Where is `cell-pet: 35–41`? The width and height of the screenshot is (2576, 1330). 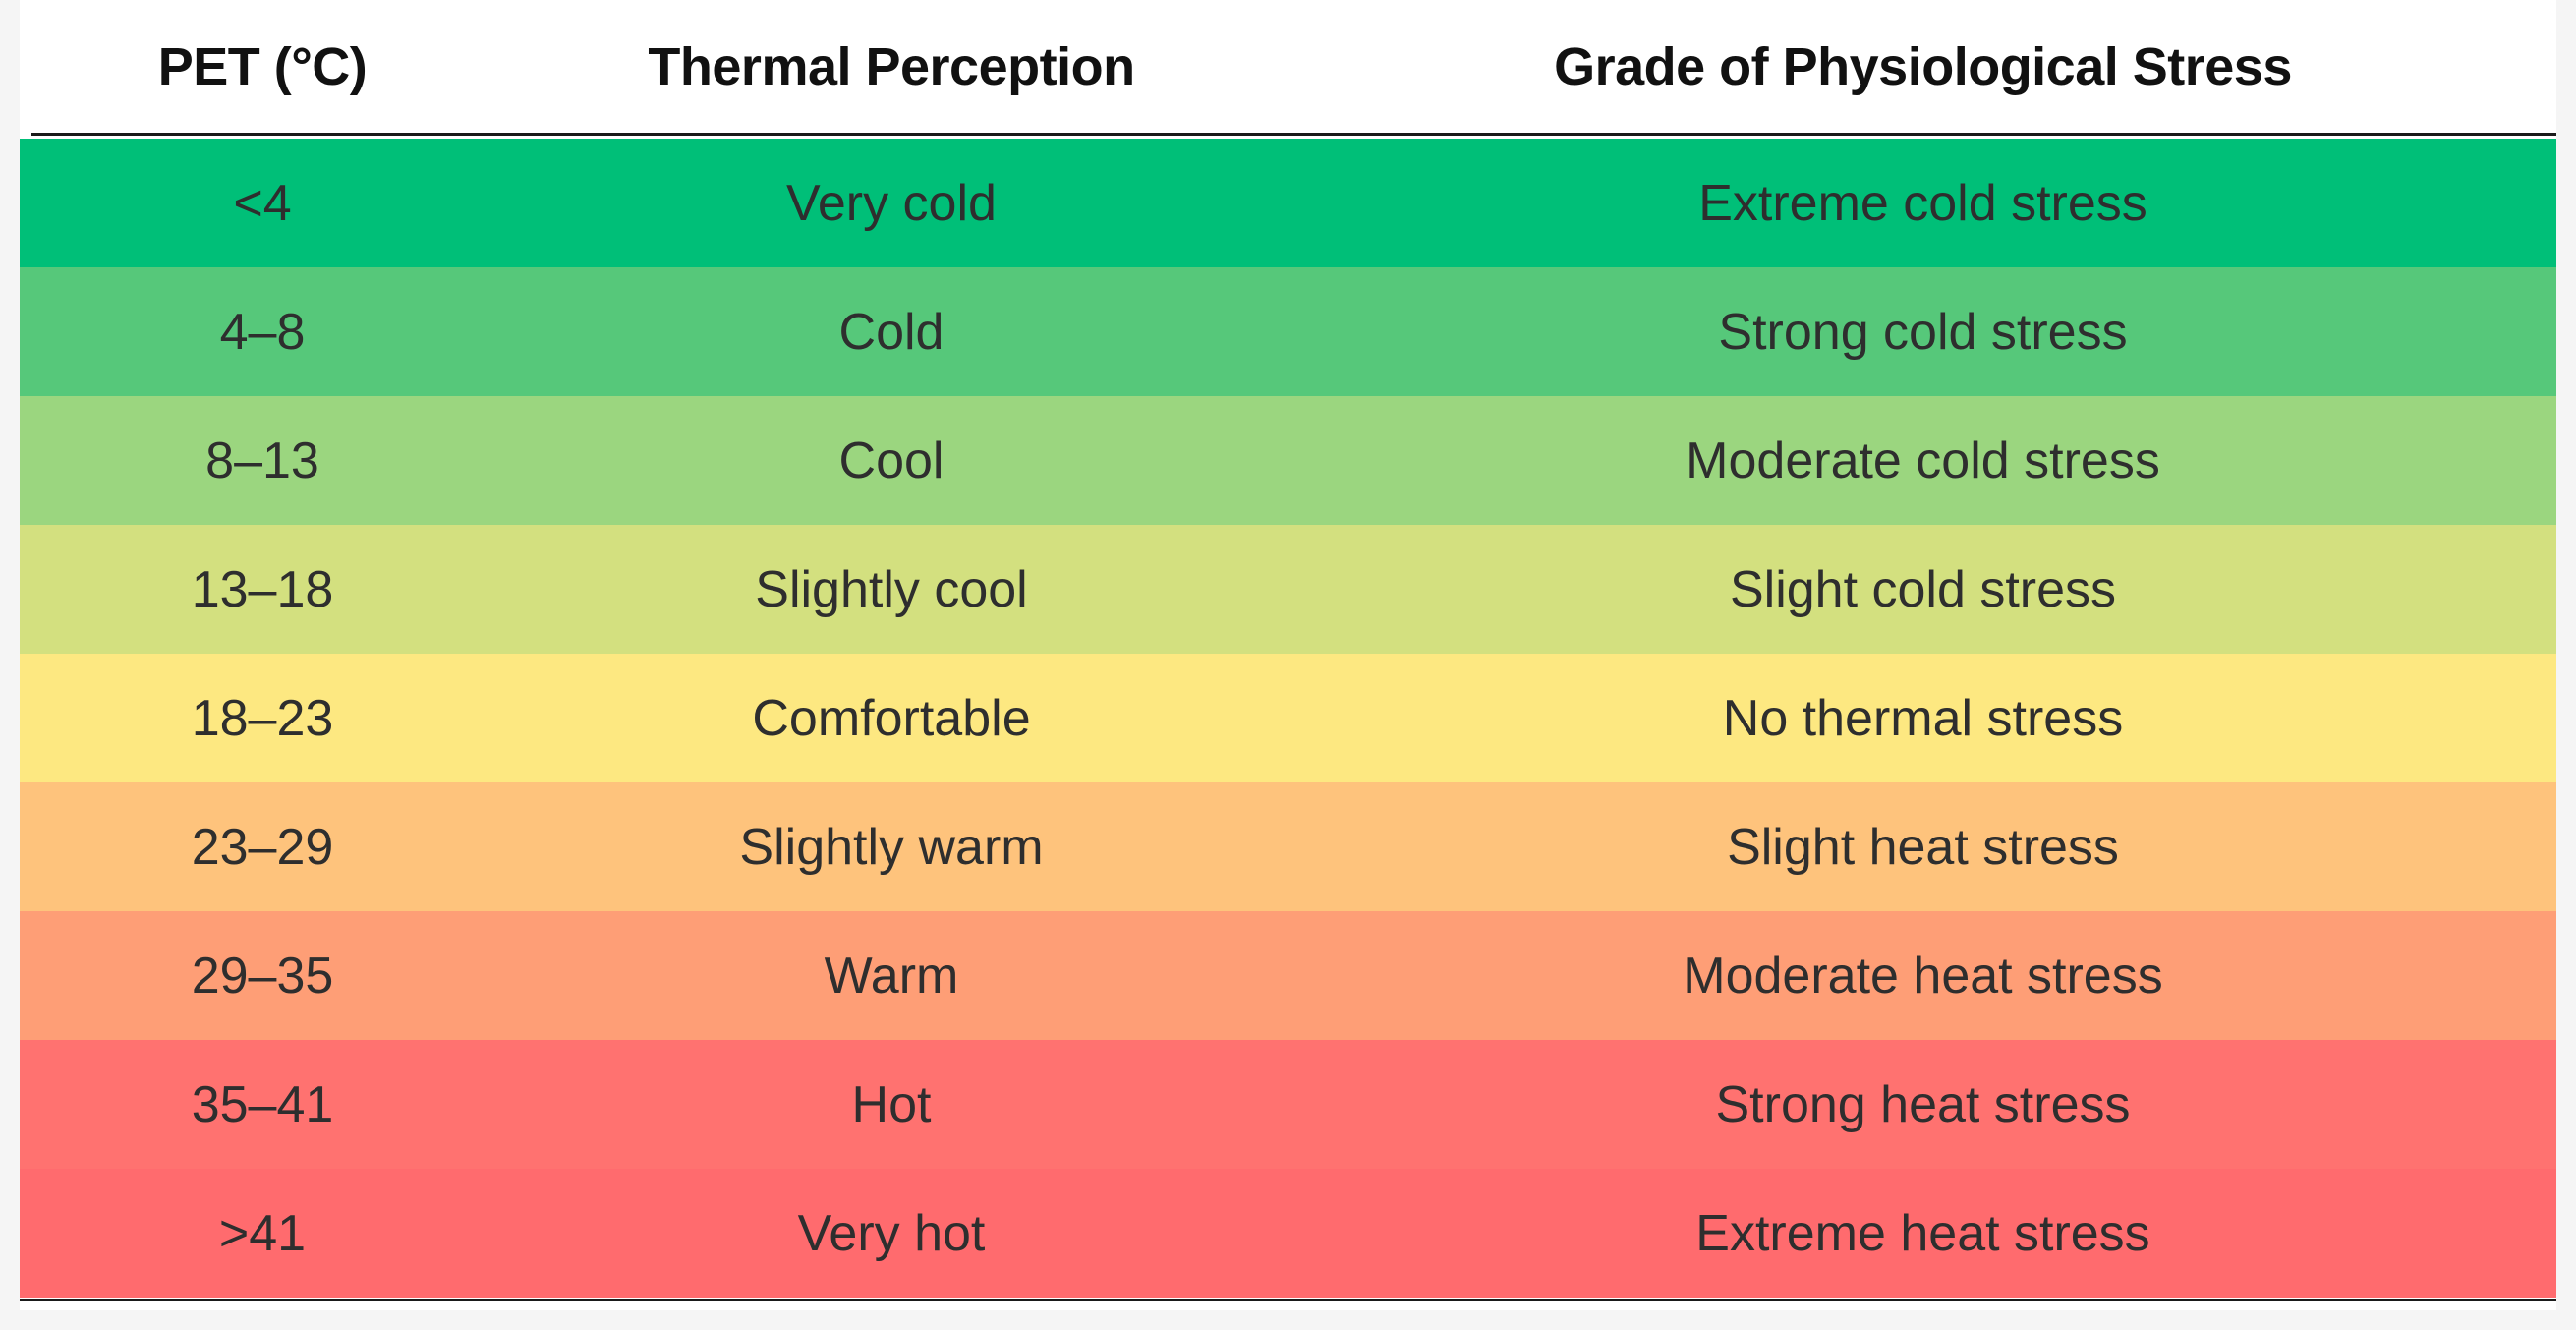
cell-pet: 35–41 is located at coordinates (263, 1104).